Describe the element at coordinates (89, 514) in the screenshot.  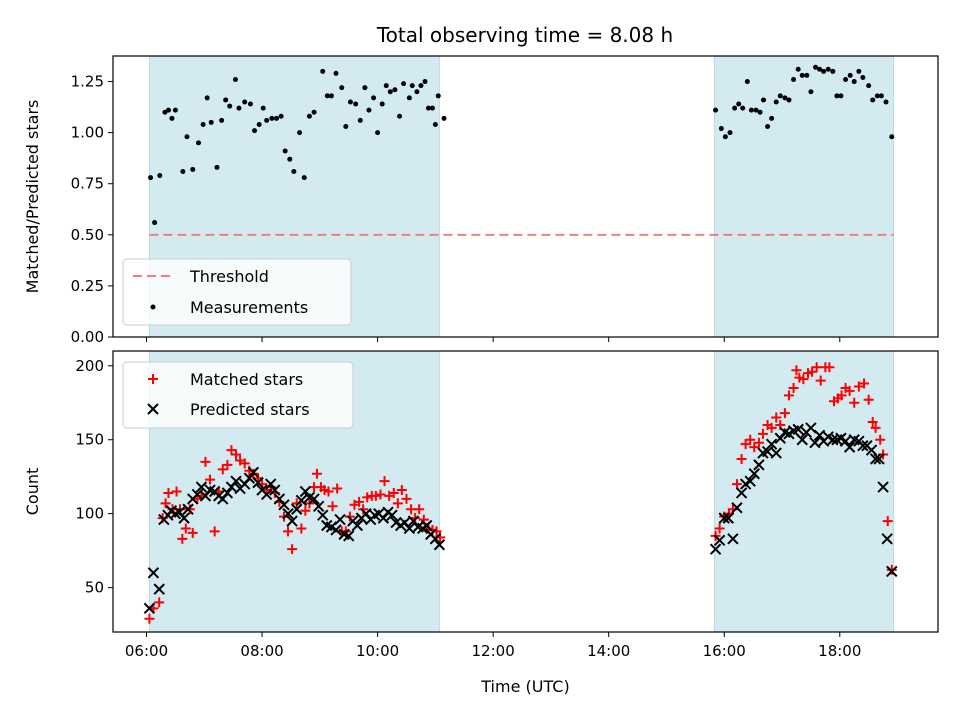
I see `y-tick-label: 100` at that location.